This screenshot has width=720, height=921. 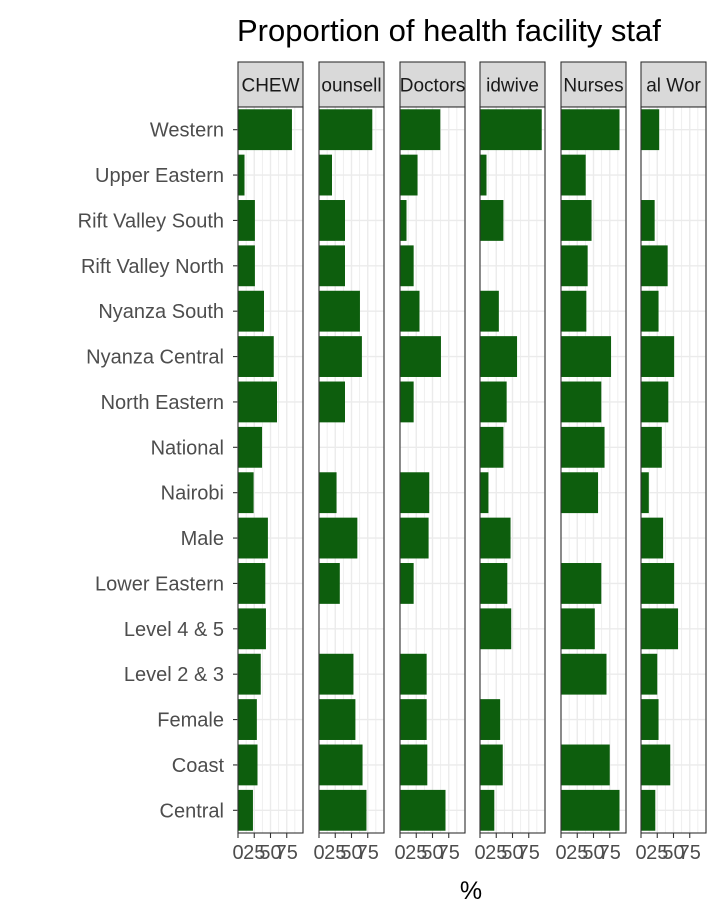 I want to click on y-tick-label: Lower Eastern, so click(x=159, y=584).